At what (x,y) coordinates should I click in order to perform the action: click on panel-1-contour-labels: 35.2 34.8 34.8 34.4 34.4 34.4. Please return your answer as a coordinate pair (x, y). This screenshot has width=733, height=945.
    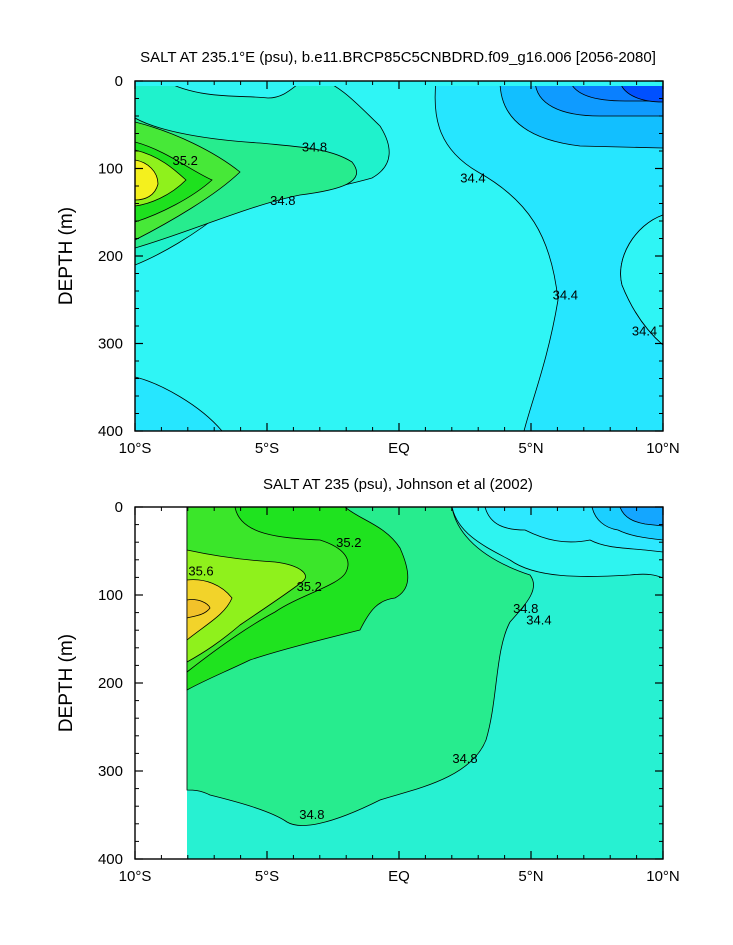
    Looking at the image, I should click on (415, 239).